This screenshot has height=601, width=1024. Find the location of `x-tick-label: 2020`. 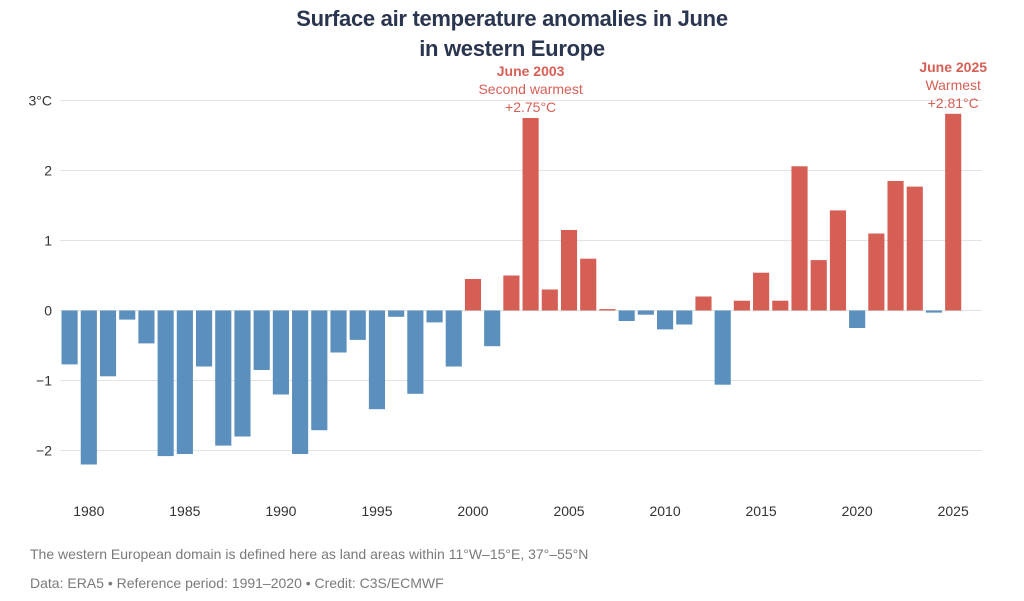

x-tick-label: 2020 is located at coordinates (857, 511).